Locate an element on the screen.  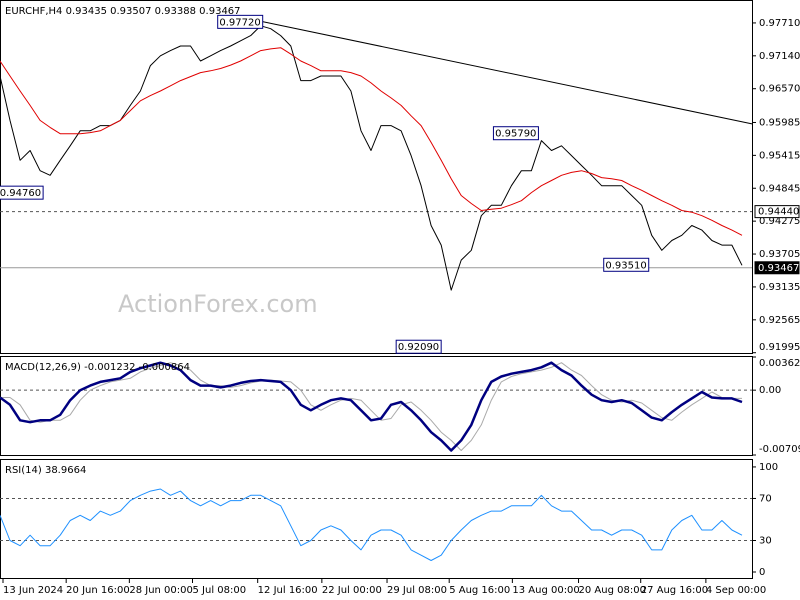
y-tick-label: 100 is located at coordinates (768, 467).